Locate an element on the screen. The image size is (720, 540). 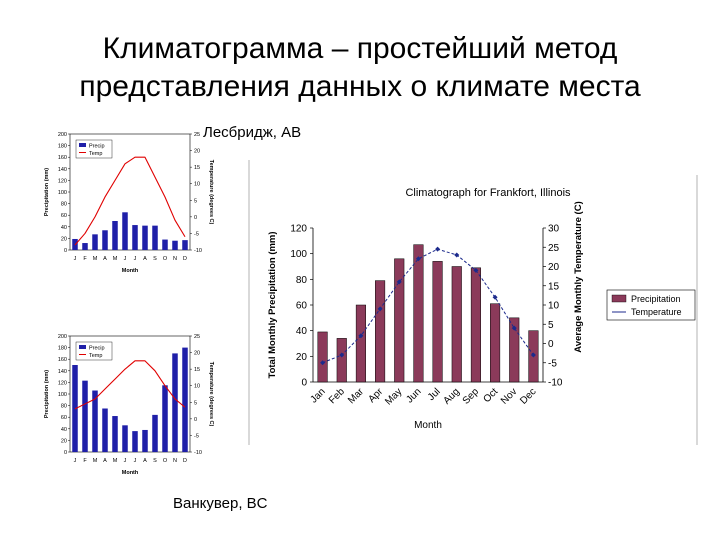
month-label: Apr is located at coordinates (375, 395).